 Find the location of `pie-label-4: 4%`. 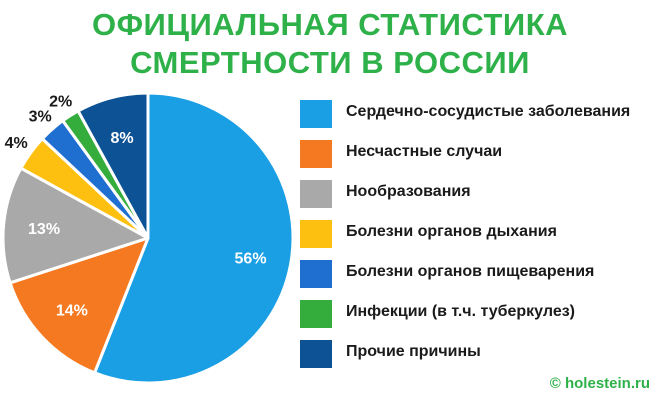

pie-label-4: 4% is located at coordinates (16, 143).